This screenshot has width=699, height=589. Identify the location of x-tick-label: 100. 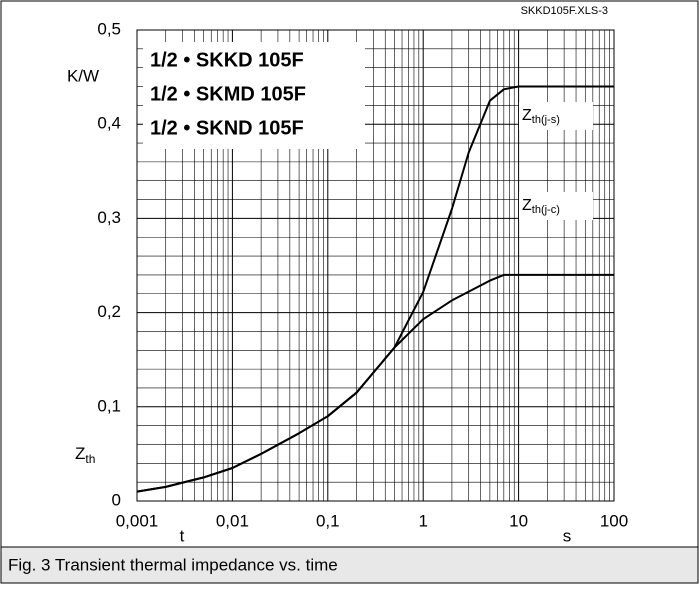
(614, 520).